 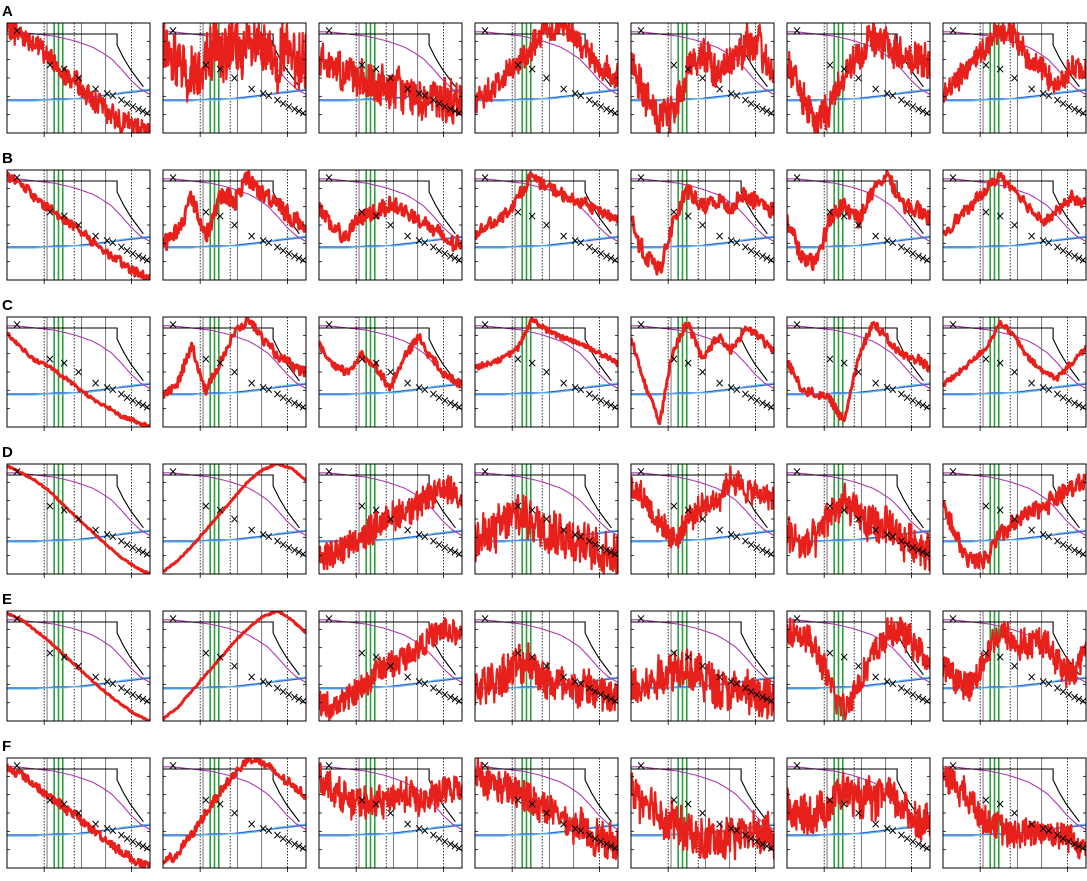 What do you see at coordinates (858, 814) in the screenshot?
I see `panel-F-6: ×× ××× ××××××××` at bounding box center [858, 814].